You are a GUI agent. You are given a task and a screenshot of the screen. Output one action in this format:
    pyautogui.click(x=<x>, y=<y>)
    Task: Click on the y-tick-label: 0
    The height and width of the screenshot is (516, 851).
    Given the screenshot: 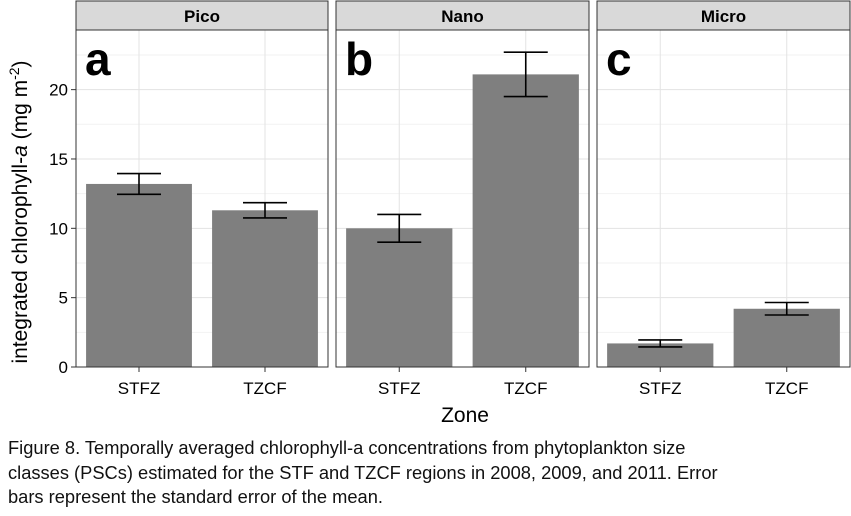 What is the action you would take?
    pyautogui.click(x=63, y=367)
    